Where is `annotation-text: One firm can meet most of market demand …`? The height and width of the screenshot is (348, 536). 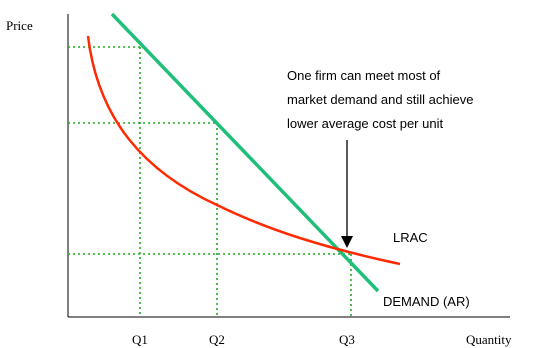
annotation-text: One firm can meet most of market demand … is located at coordinates (380, 99).